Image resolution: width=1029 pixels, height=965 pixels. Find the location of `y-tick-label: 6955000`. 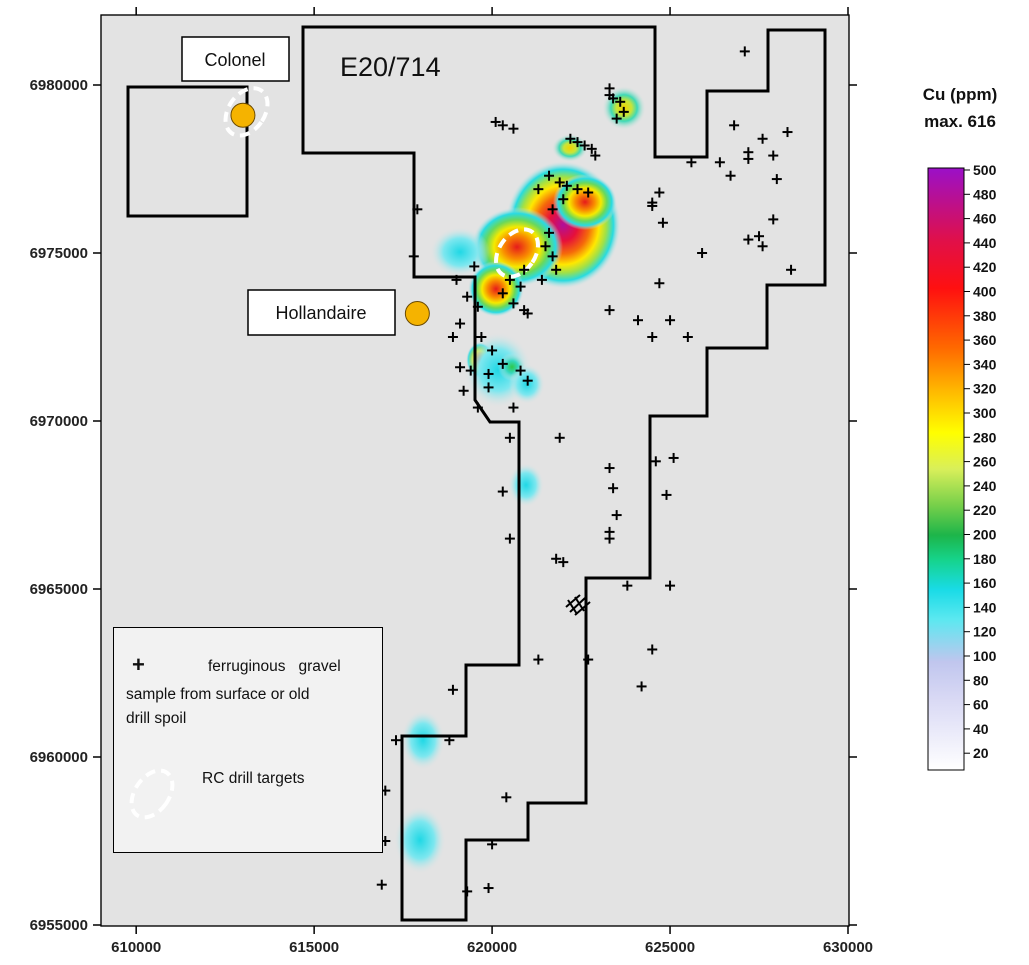

y-tick-label: 6955000 is located at coordinates (59, 925).